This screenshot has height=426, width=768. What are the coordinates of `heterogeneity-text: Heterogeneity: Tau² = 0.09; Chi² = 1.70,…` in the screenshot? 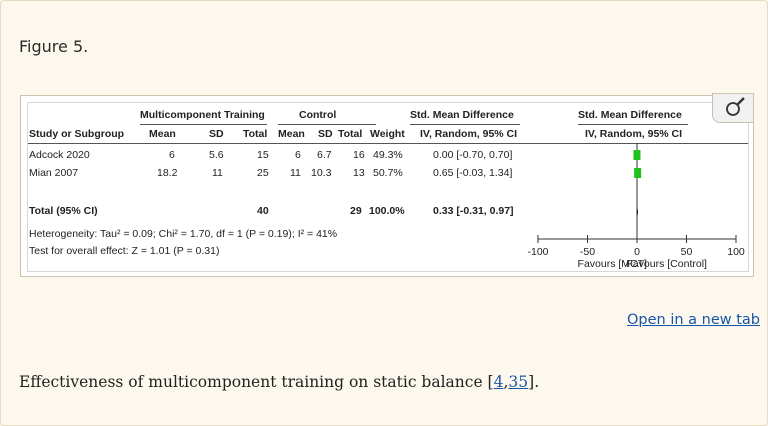 It's located at (183, 234).